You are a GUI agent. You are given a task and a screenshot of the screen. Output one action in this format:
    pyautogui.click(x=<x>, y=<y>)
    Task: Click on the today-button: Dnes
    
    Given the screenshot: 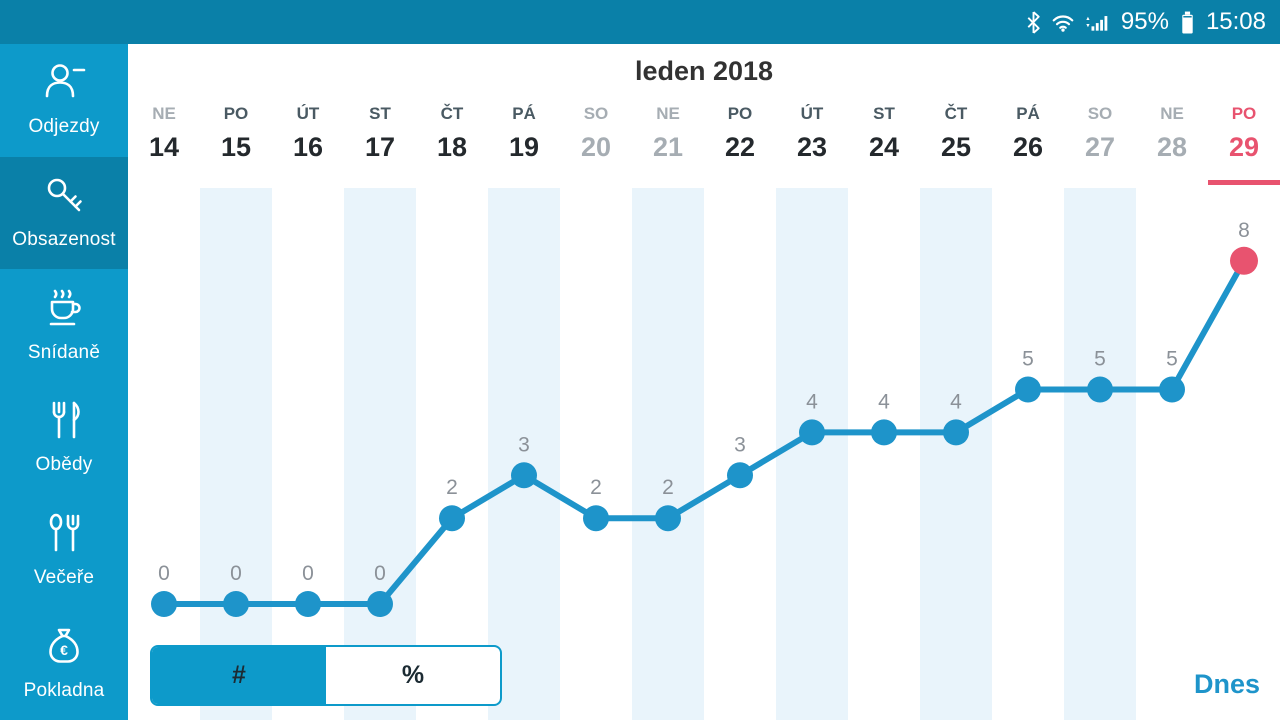 What is the action you would take?
    pyautogui.click(x=1226, y=684)
    